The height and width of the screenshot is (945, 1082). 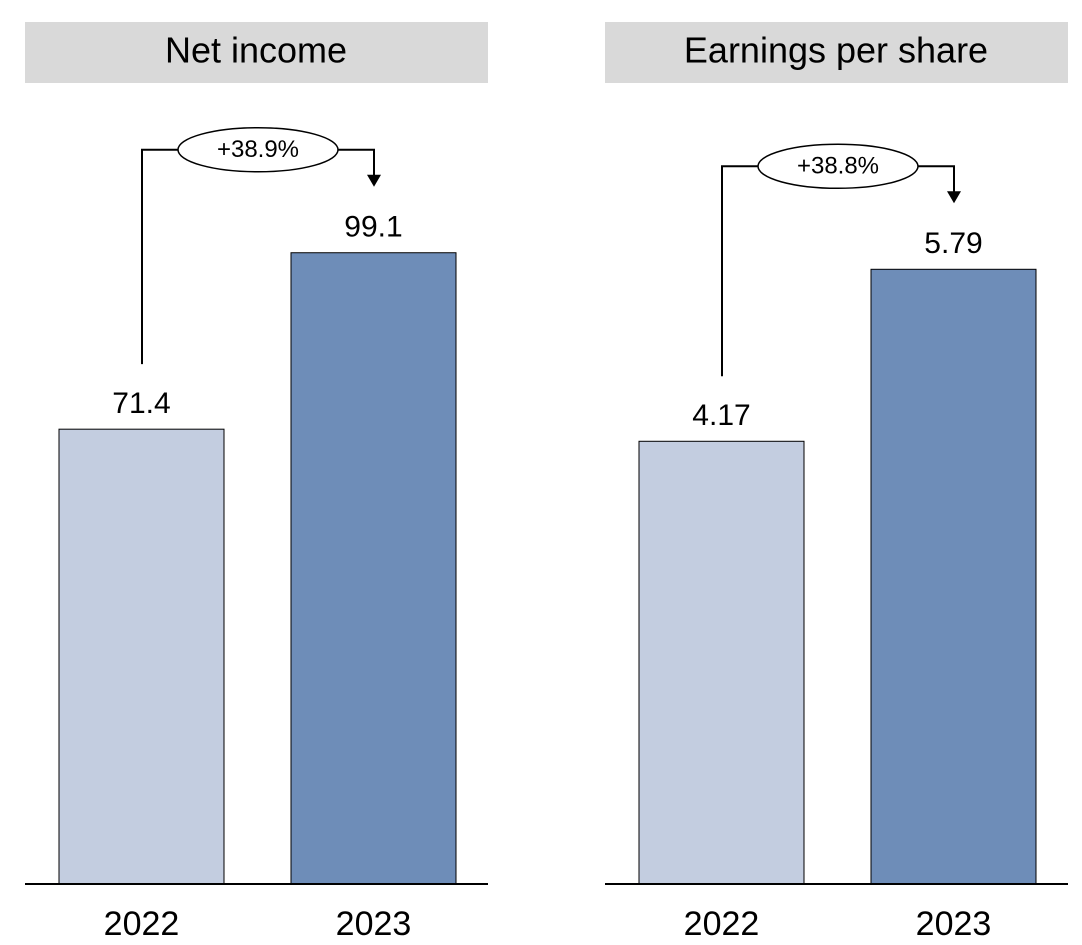 What do you see at coordinates (373, 227) in the screenshot?
I see `value-label: 99.1` at bounding box center [373, 227].